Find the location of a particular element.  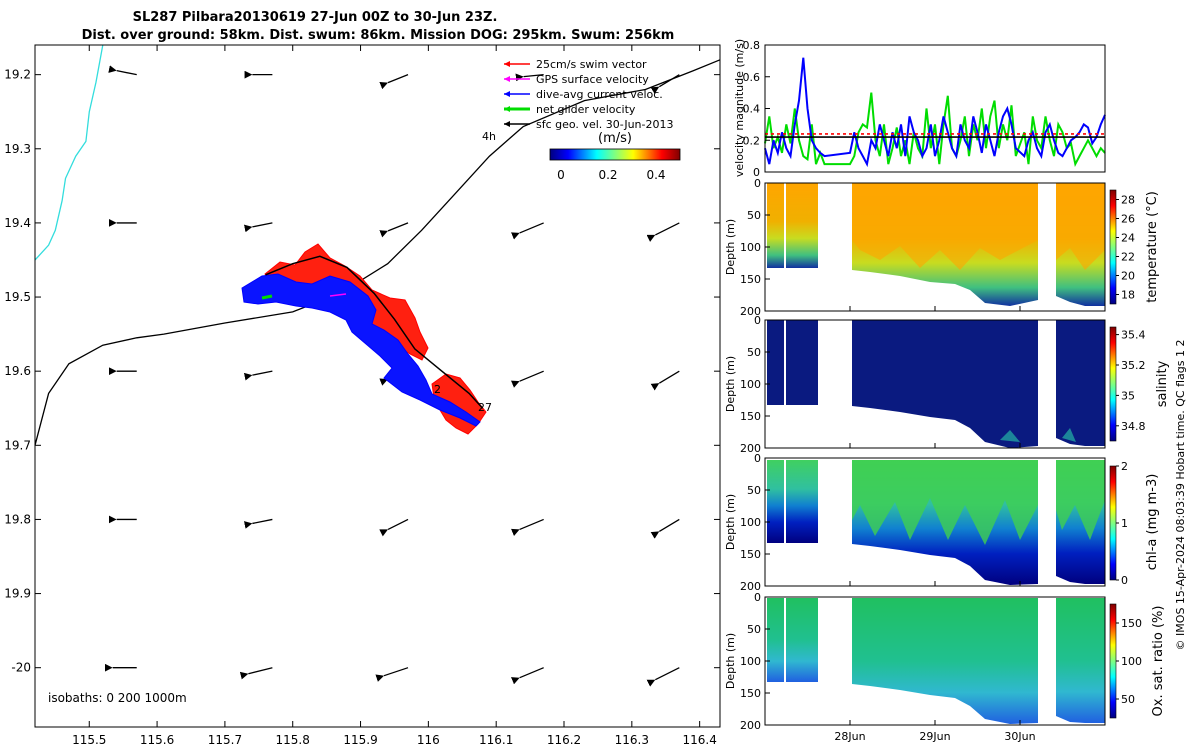

map-xtick-label: 116.3 is located at coordinates (632, 740).